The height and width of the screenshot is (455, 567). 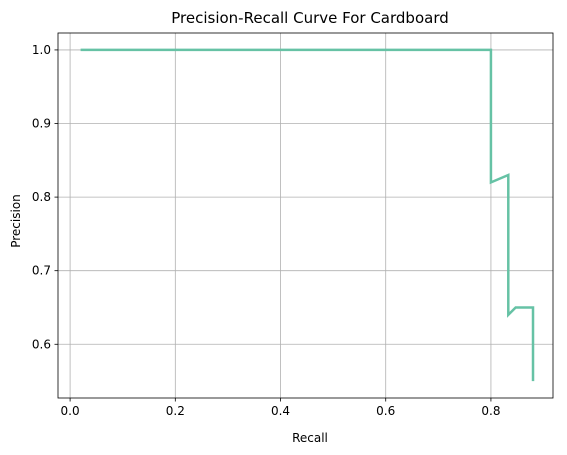 What do you see at coordinates (490, 411) in the screenshot?
I see `x-tick-label: 0.8` at bounding box center [490, 411].